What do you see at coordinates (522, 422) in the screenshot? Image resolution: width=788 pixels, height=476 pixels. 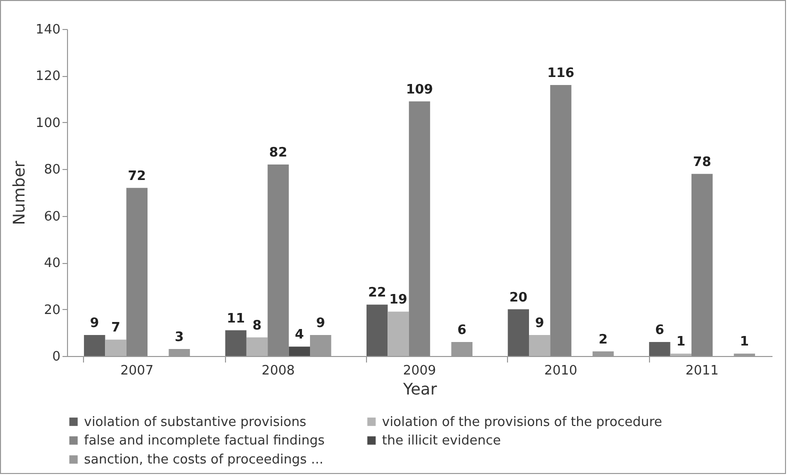 I see `legend-label: violation of the provisions of the procedure` at bounding box center [522, 422].